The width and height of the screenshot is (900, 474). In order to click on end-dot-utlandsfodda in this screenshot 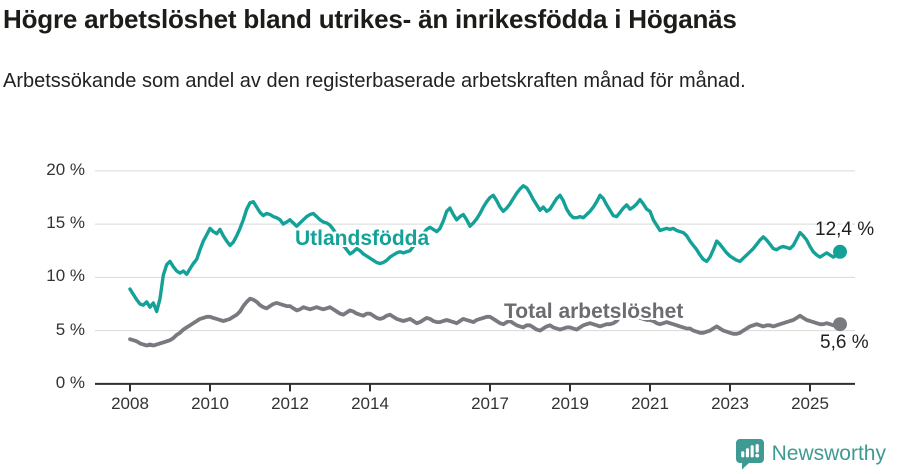, I will do `click(840, 251)`.